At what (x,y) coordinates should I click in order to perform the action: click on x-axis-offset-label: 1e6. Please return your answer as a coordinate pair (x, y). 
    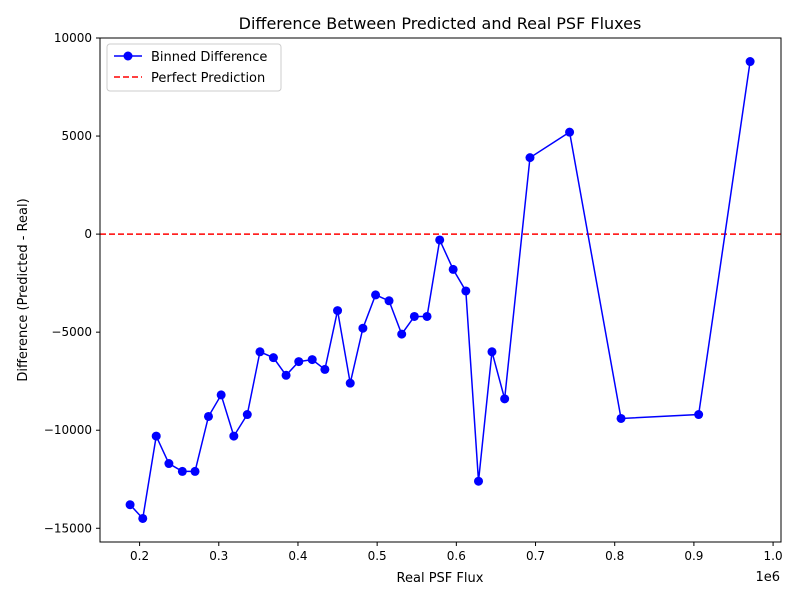
    Looking at the image, I should click on (767, 577).